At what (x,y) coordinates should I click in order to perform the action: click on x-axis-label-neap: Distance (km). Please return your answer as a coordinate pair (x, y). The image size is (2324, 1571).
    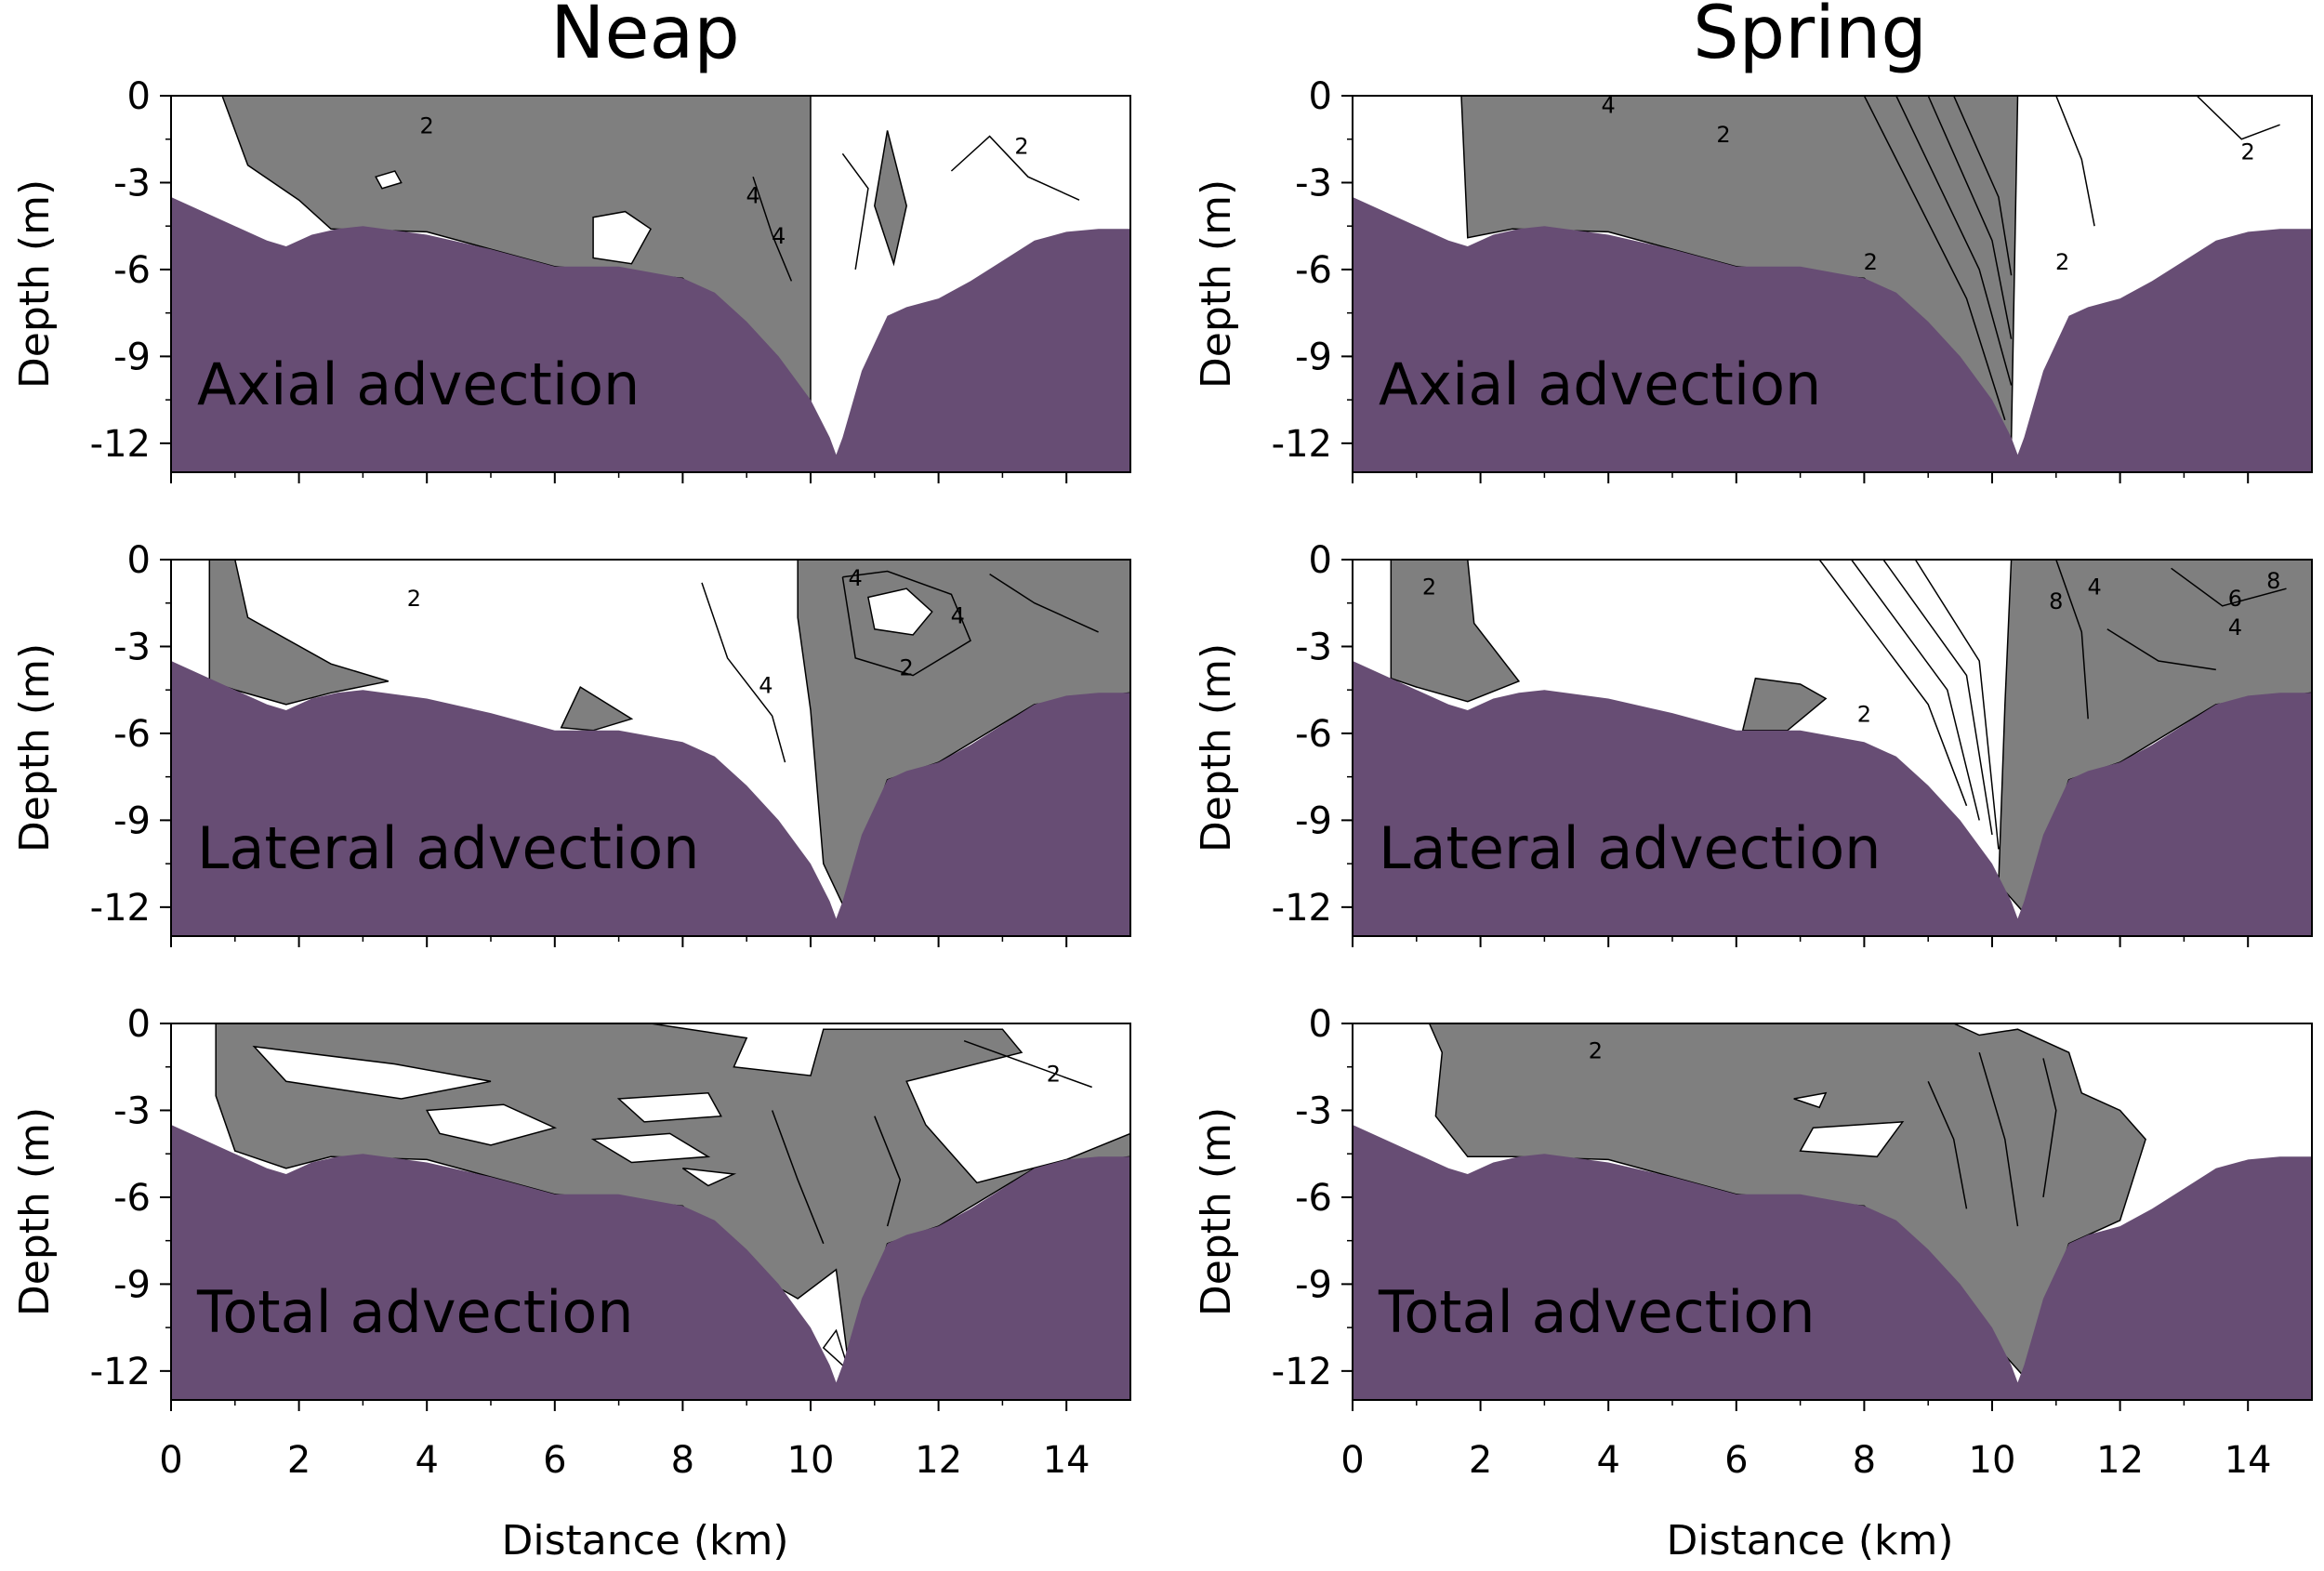
    Looking at the image, I should click on (644, 1540).